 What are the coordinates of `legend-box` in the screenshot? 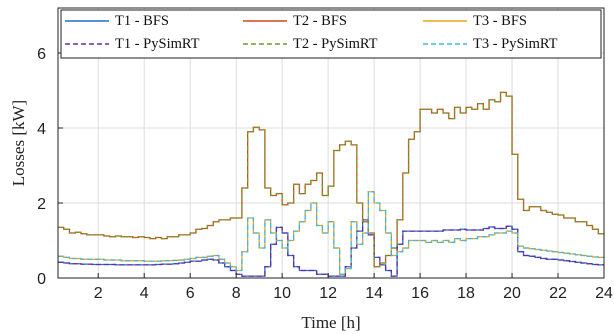 It's located at (331, 34).